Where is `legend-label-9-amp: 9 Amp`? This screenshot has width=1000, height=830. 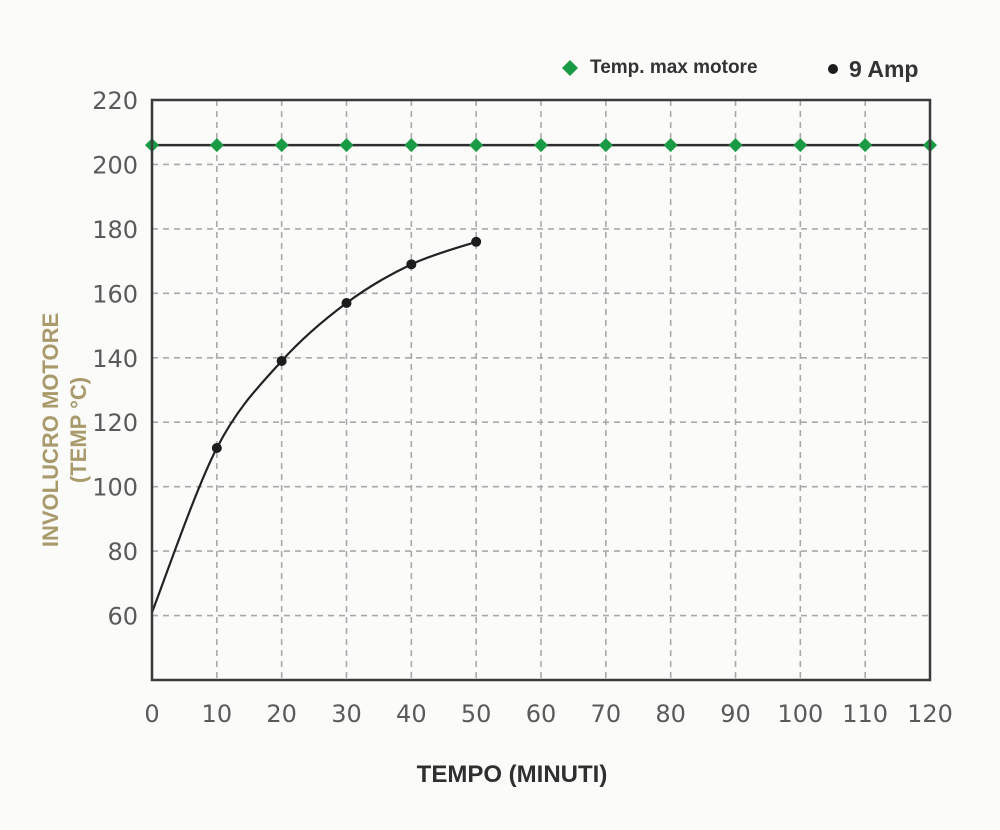
legend-label-9-amp: 9 Amp is located at coordinates (883, 69).